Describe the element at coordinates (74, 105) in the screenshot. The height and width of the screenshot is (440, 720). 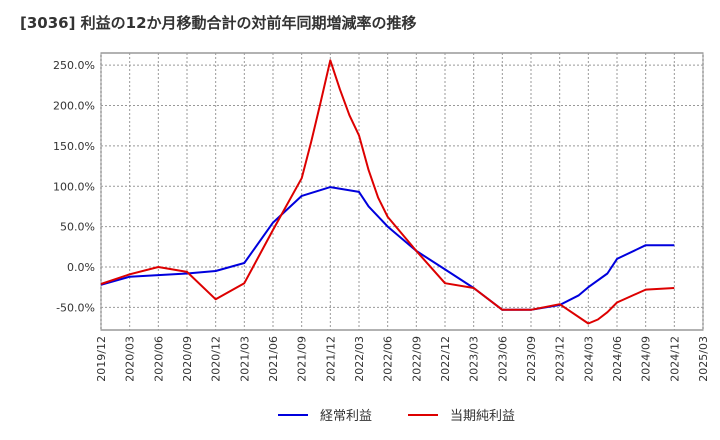
I see `y-tick-label: 200.0%` at that location.